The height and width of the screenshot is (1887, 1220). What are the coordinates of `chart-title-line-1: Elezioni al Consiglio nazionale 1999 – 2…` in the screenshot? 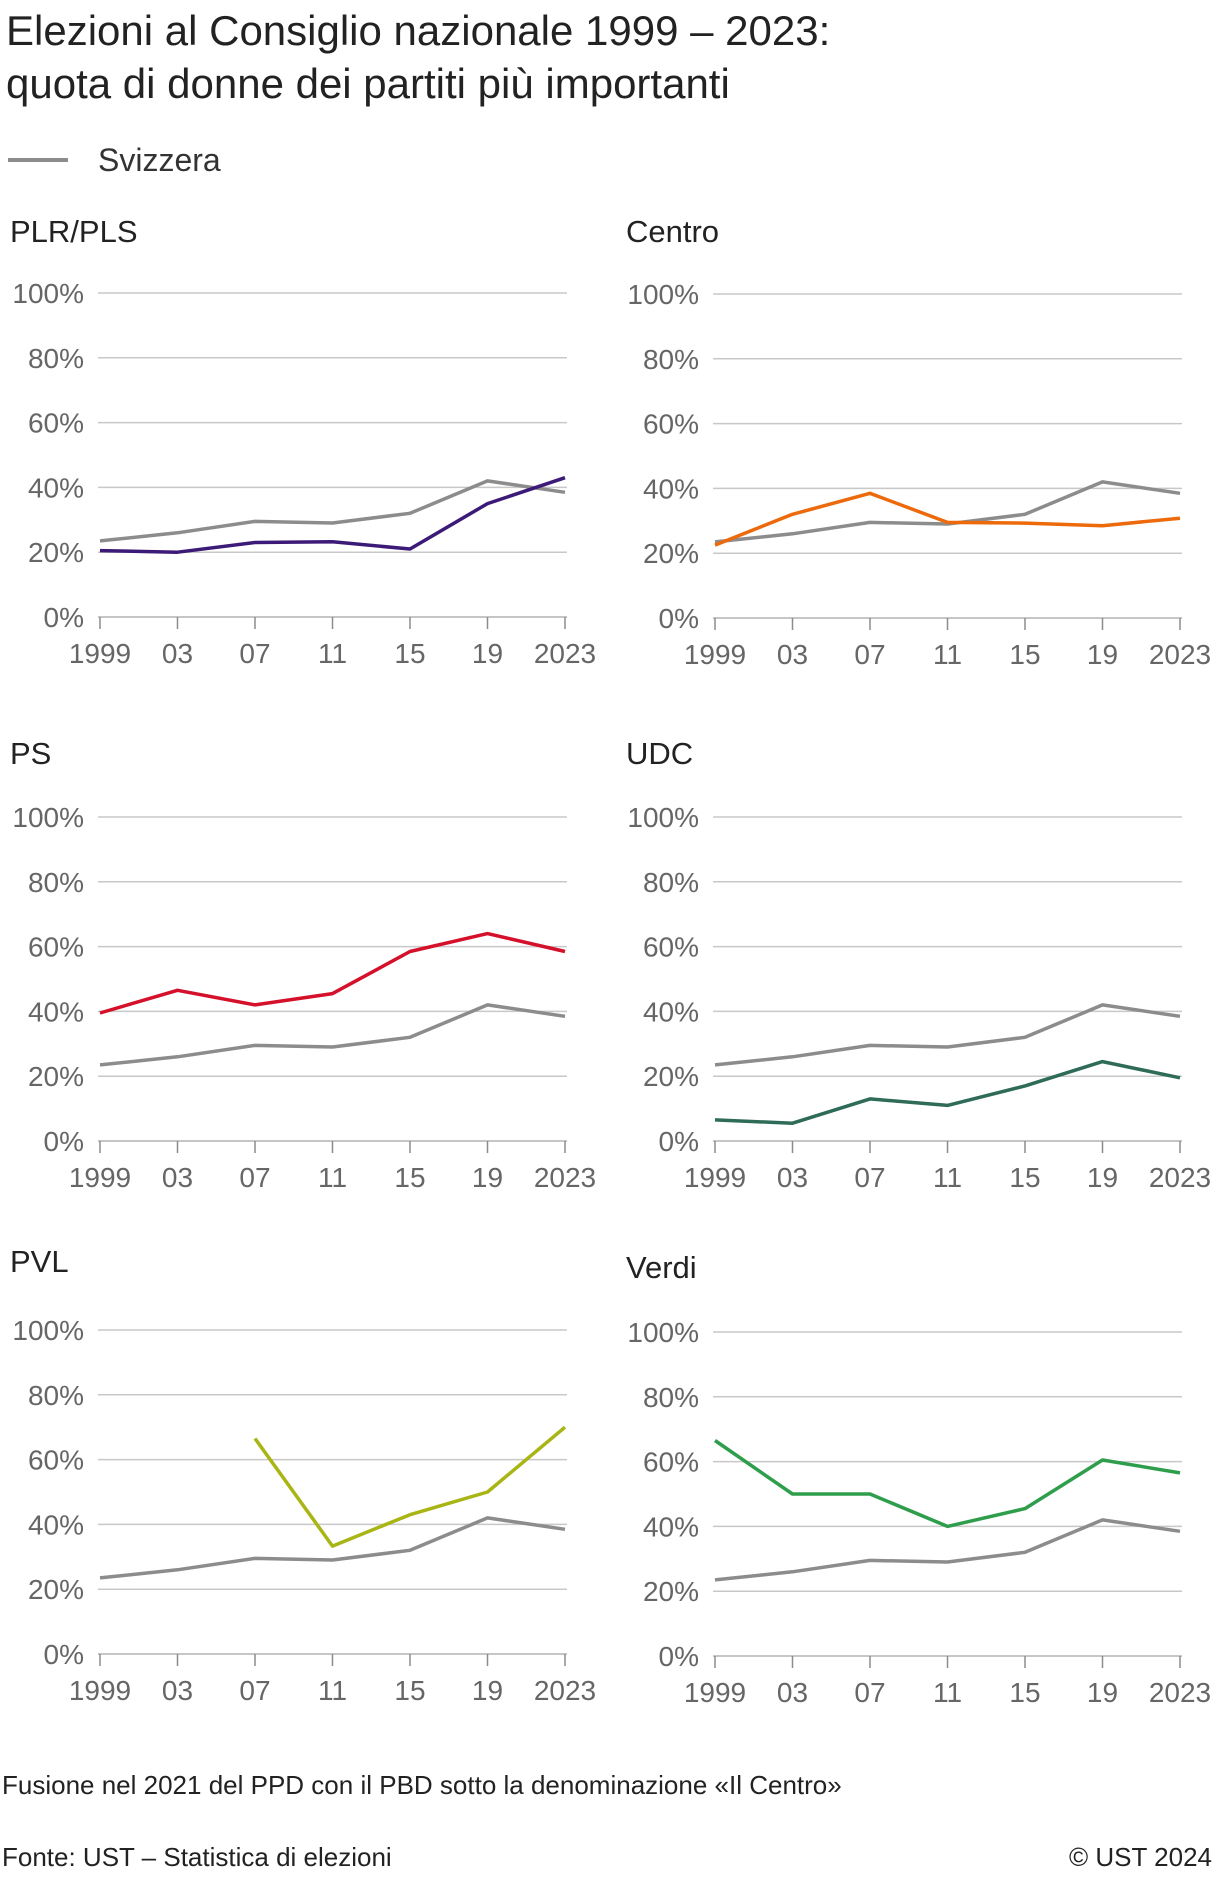 It's located at (418, 30).